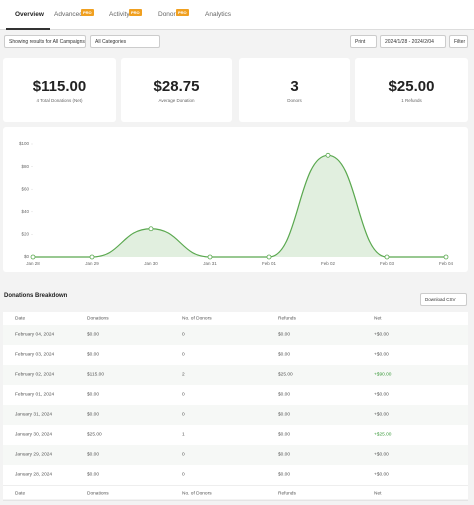  Describe the element at coordinates (28, 29) in the screenshot. I see `active-tab-indicator` at that location.